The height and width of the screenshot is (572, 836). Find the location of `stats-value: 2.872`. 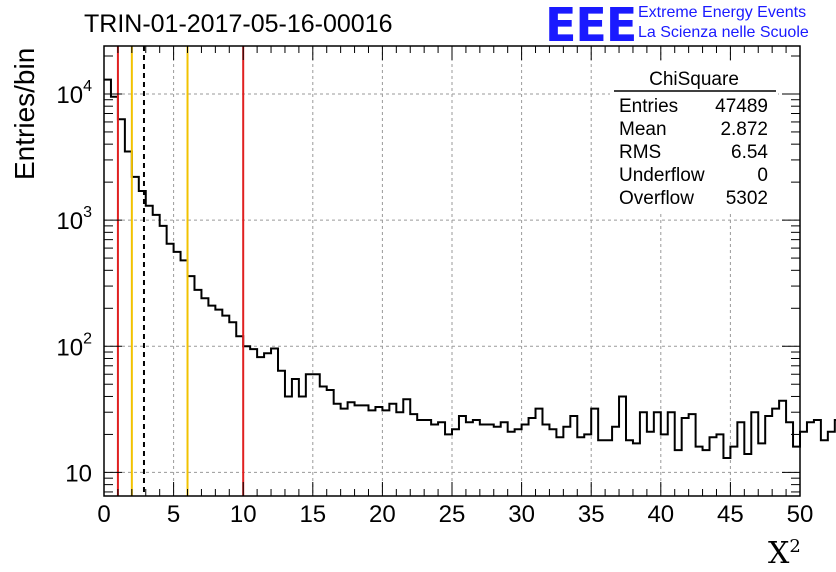

stats-value: 2.872 is located at coordinates (744, 129).